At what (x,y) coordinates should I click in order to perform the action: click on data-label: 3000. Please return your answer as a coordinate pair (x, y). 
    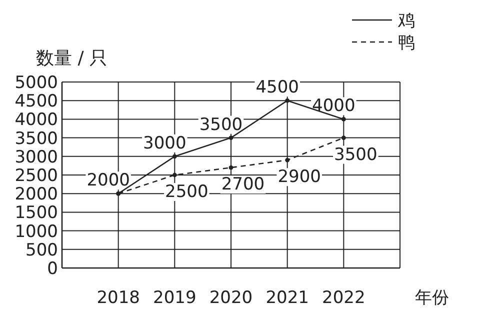
    Looking at the image, I should click on (164, 143).